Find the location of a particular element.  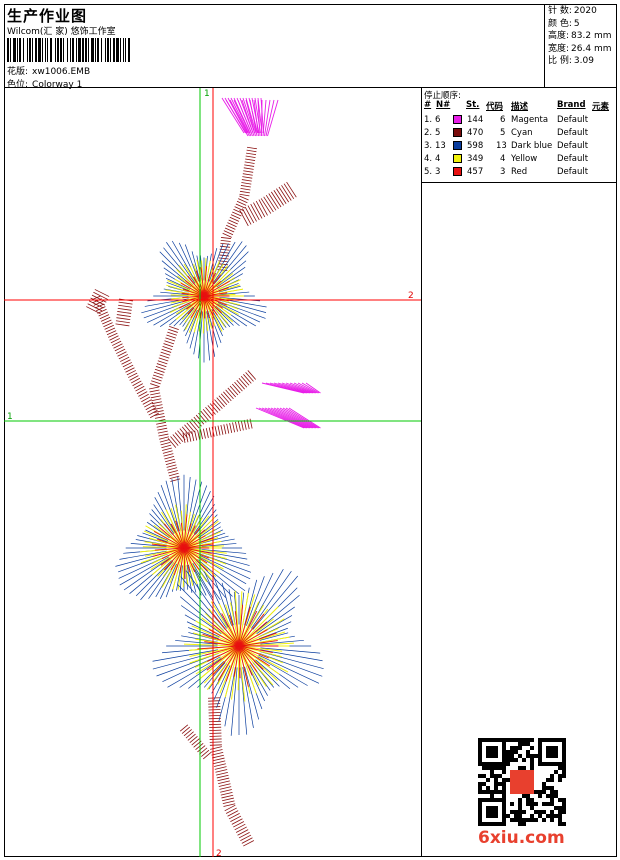

stat-colors: 颜 色: 5 is located at coordinates (564, 23).